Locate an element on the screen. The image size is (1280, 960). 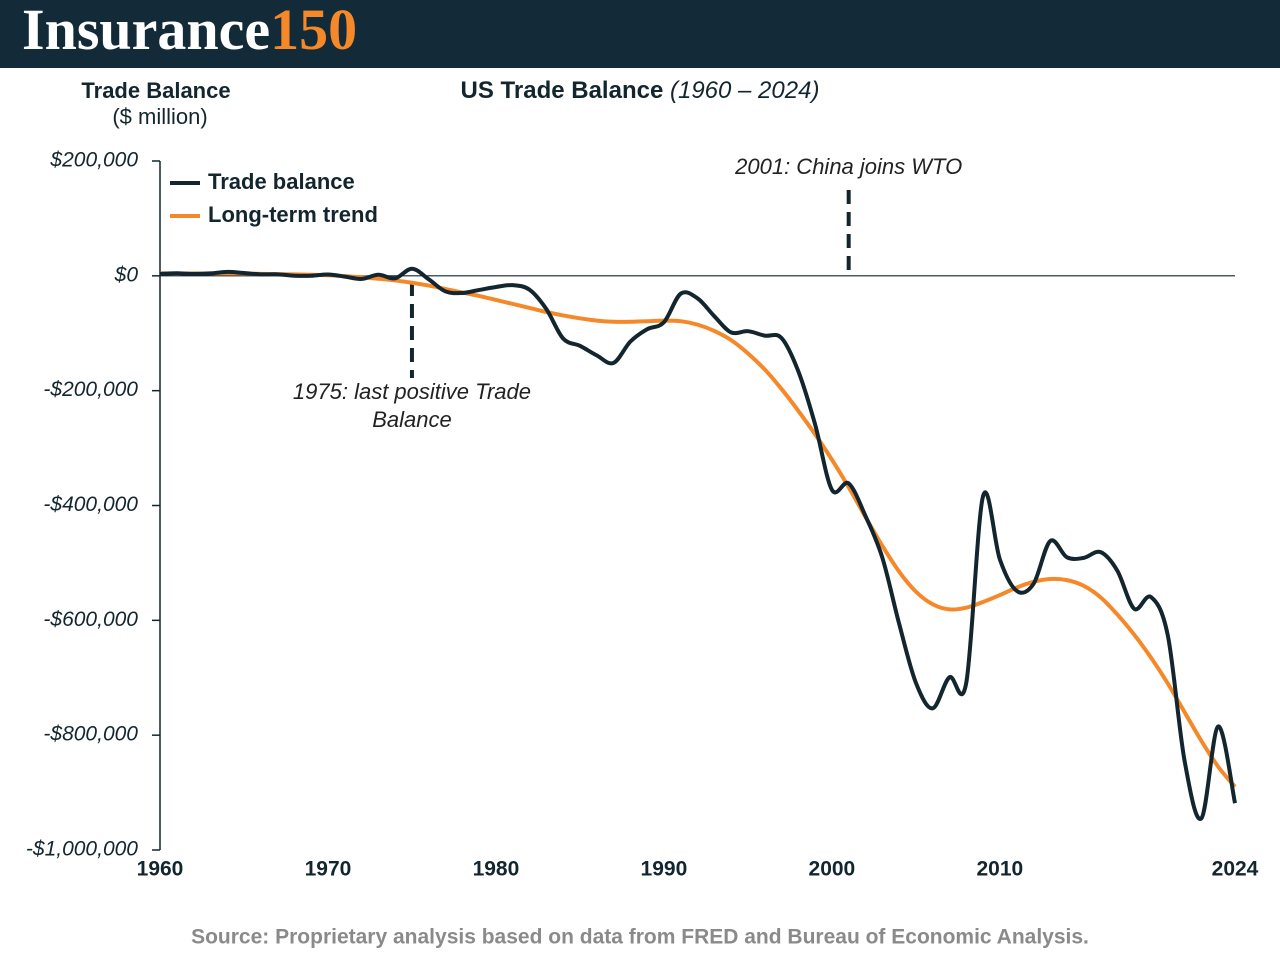
chart-title: US Trade Balance is located at coordinates (562, 90).